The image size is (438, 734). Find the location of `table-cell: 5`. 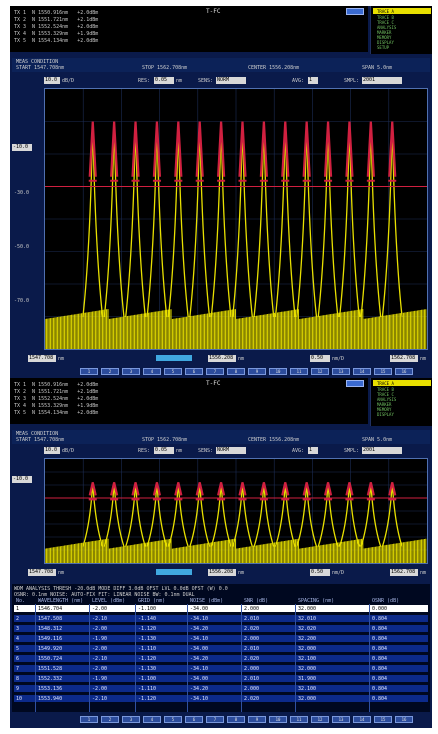

table-cell: 5 is located at coordinates (18, 649).